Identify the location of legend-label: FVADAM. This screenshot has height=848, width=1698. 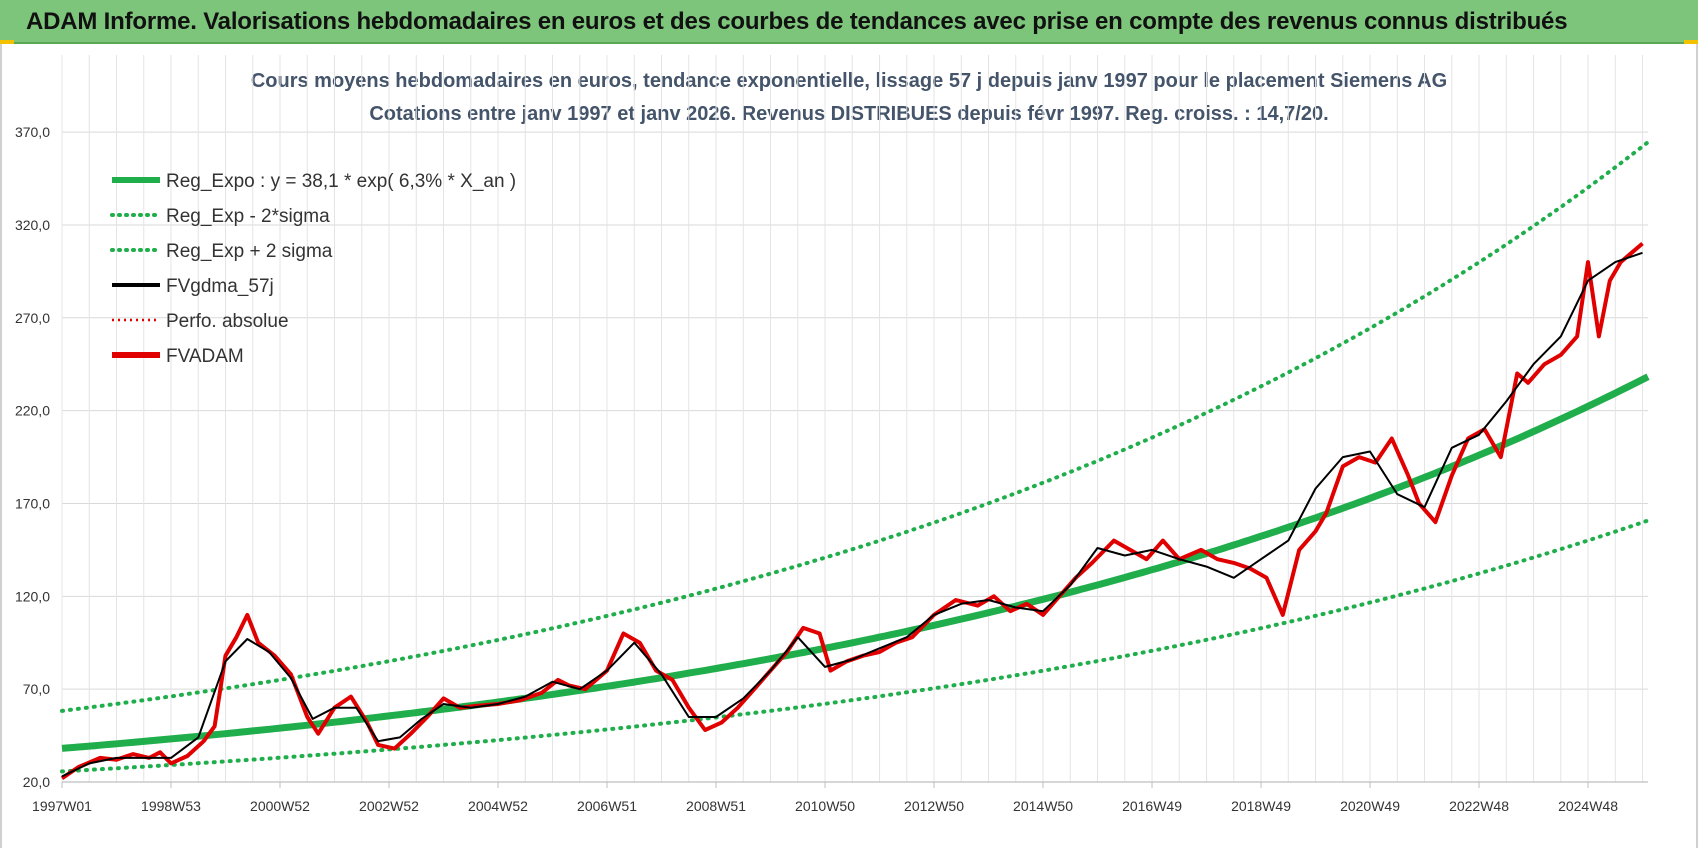
(205, 356).